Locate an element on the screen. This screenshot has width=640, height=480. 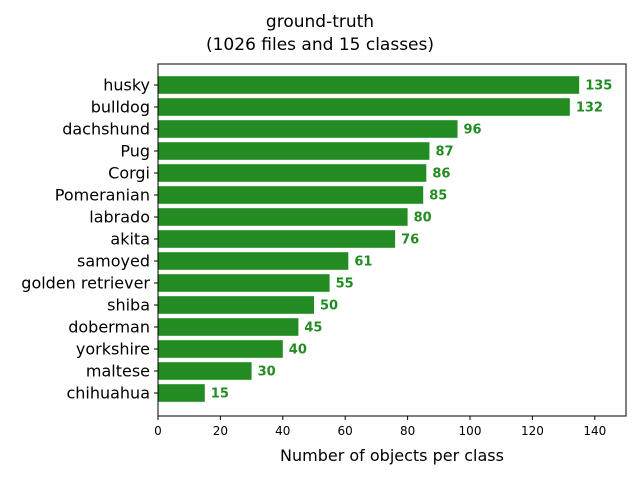
bar-pug is located at coordinates (294, 151).